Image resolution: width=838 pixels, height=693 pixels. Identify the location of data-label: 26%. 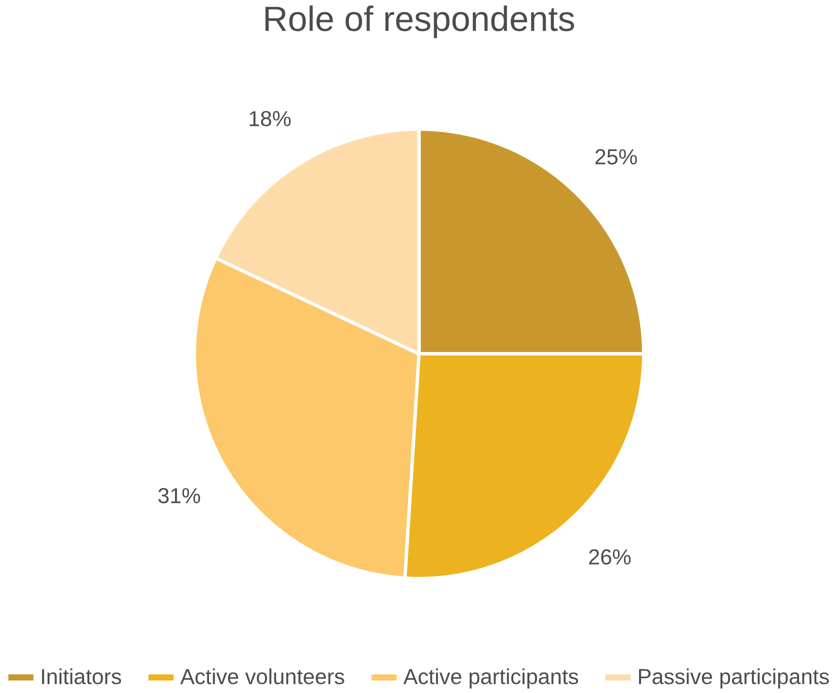
(610, 556).